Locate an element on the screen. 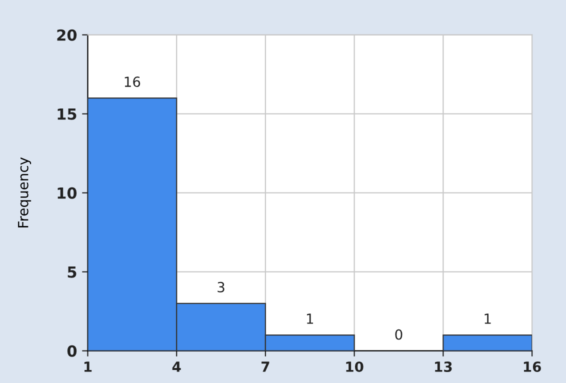 Image resolution: width=566 pixels, height=383 pixels. x-tick-label: 13 is located at coordinates (443, 366).